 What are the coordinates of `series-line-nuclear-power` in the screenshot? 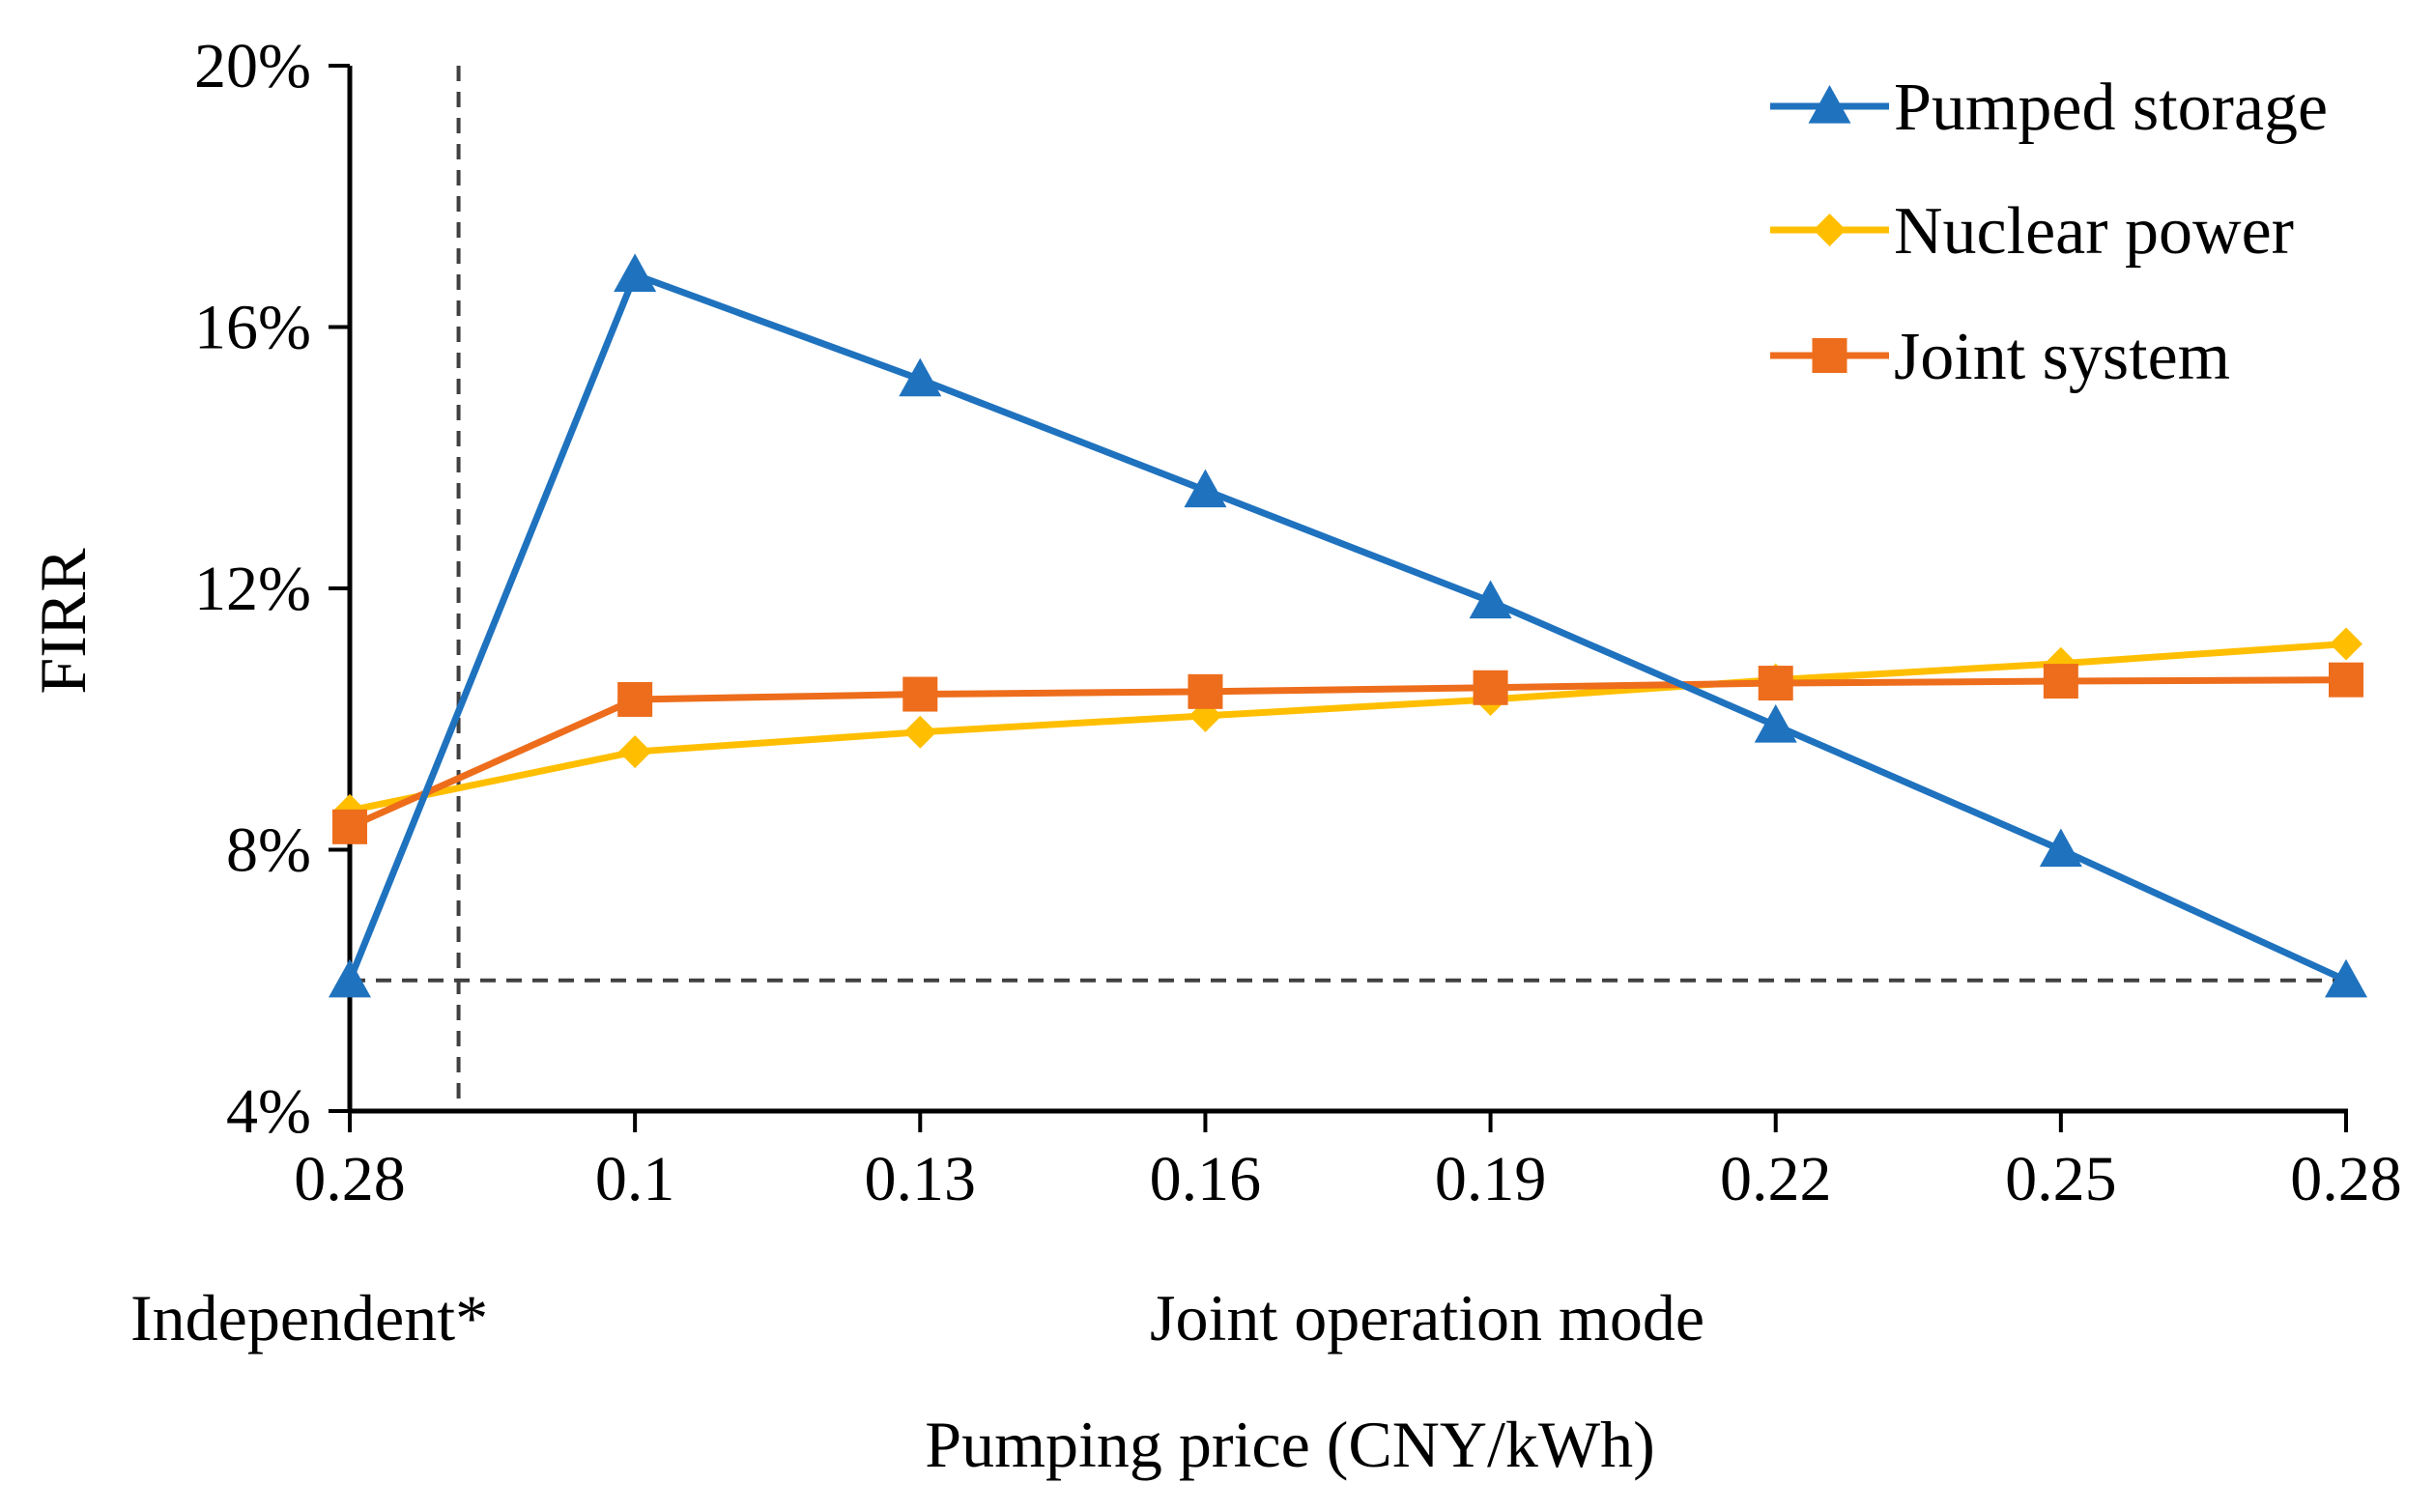 It's located at (1348, 727).